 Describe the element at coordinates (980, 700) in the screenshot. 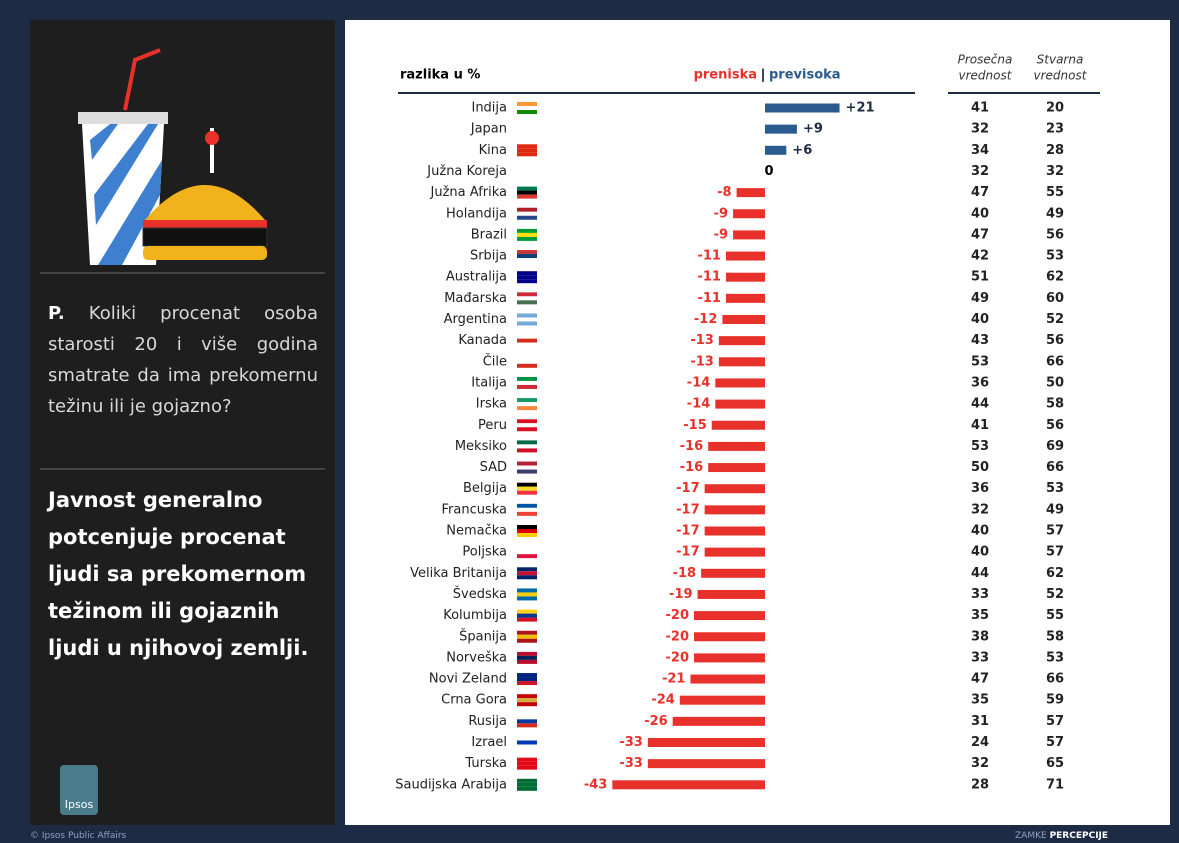

I see `table-cell: 35` at that location.